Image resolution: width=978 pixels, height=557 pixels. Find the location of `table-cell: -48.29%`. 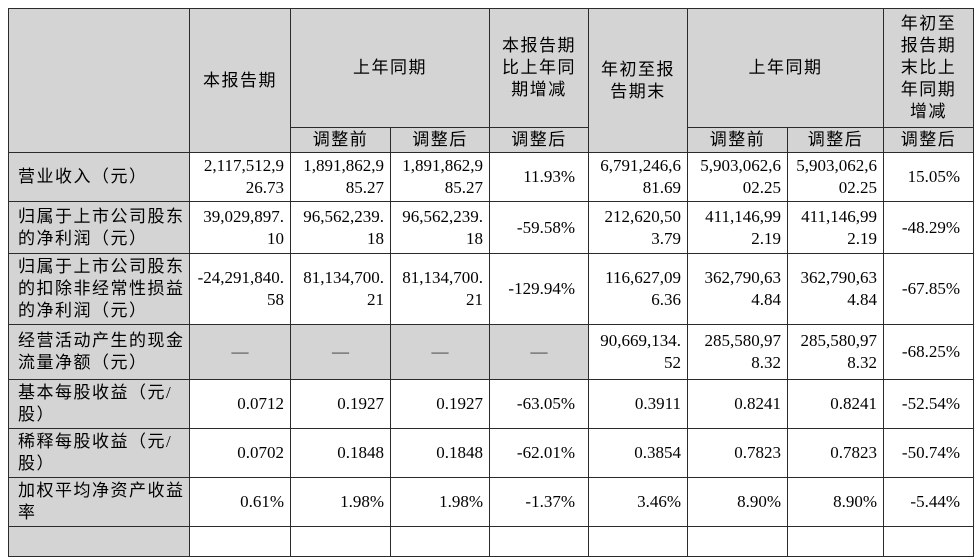

table-cell: -48.29% is located at coordinates (928, 227).